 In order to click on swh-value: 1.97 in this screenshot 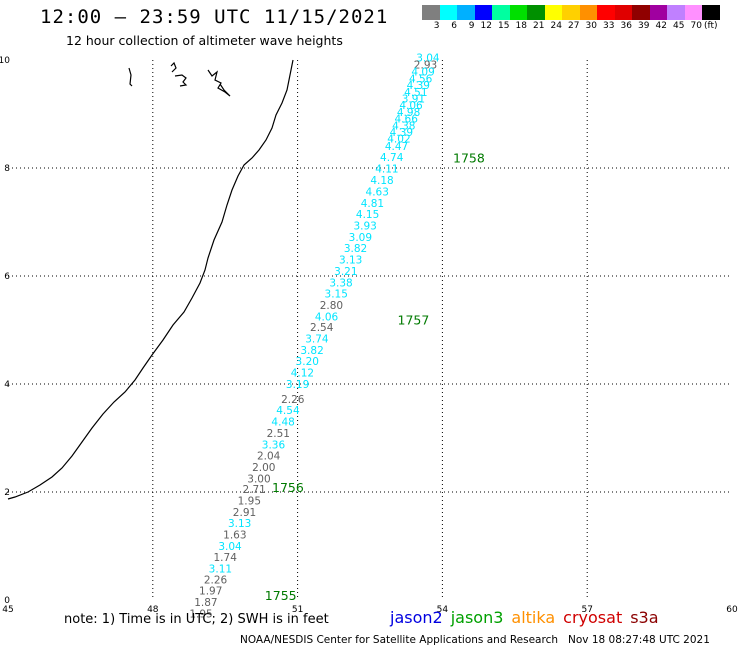, I will do `click(210, 592)`.